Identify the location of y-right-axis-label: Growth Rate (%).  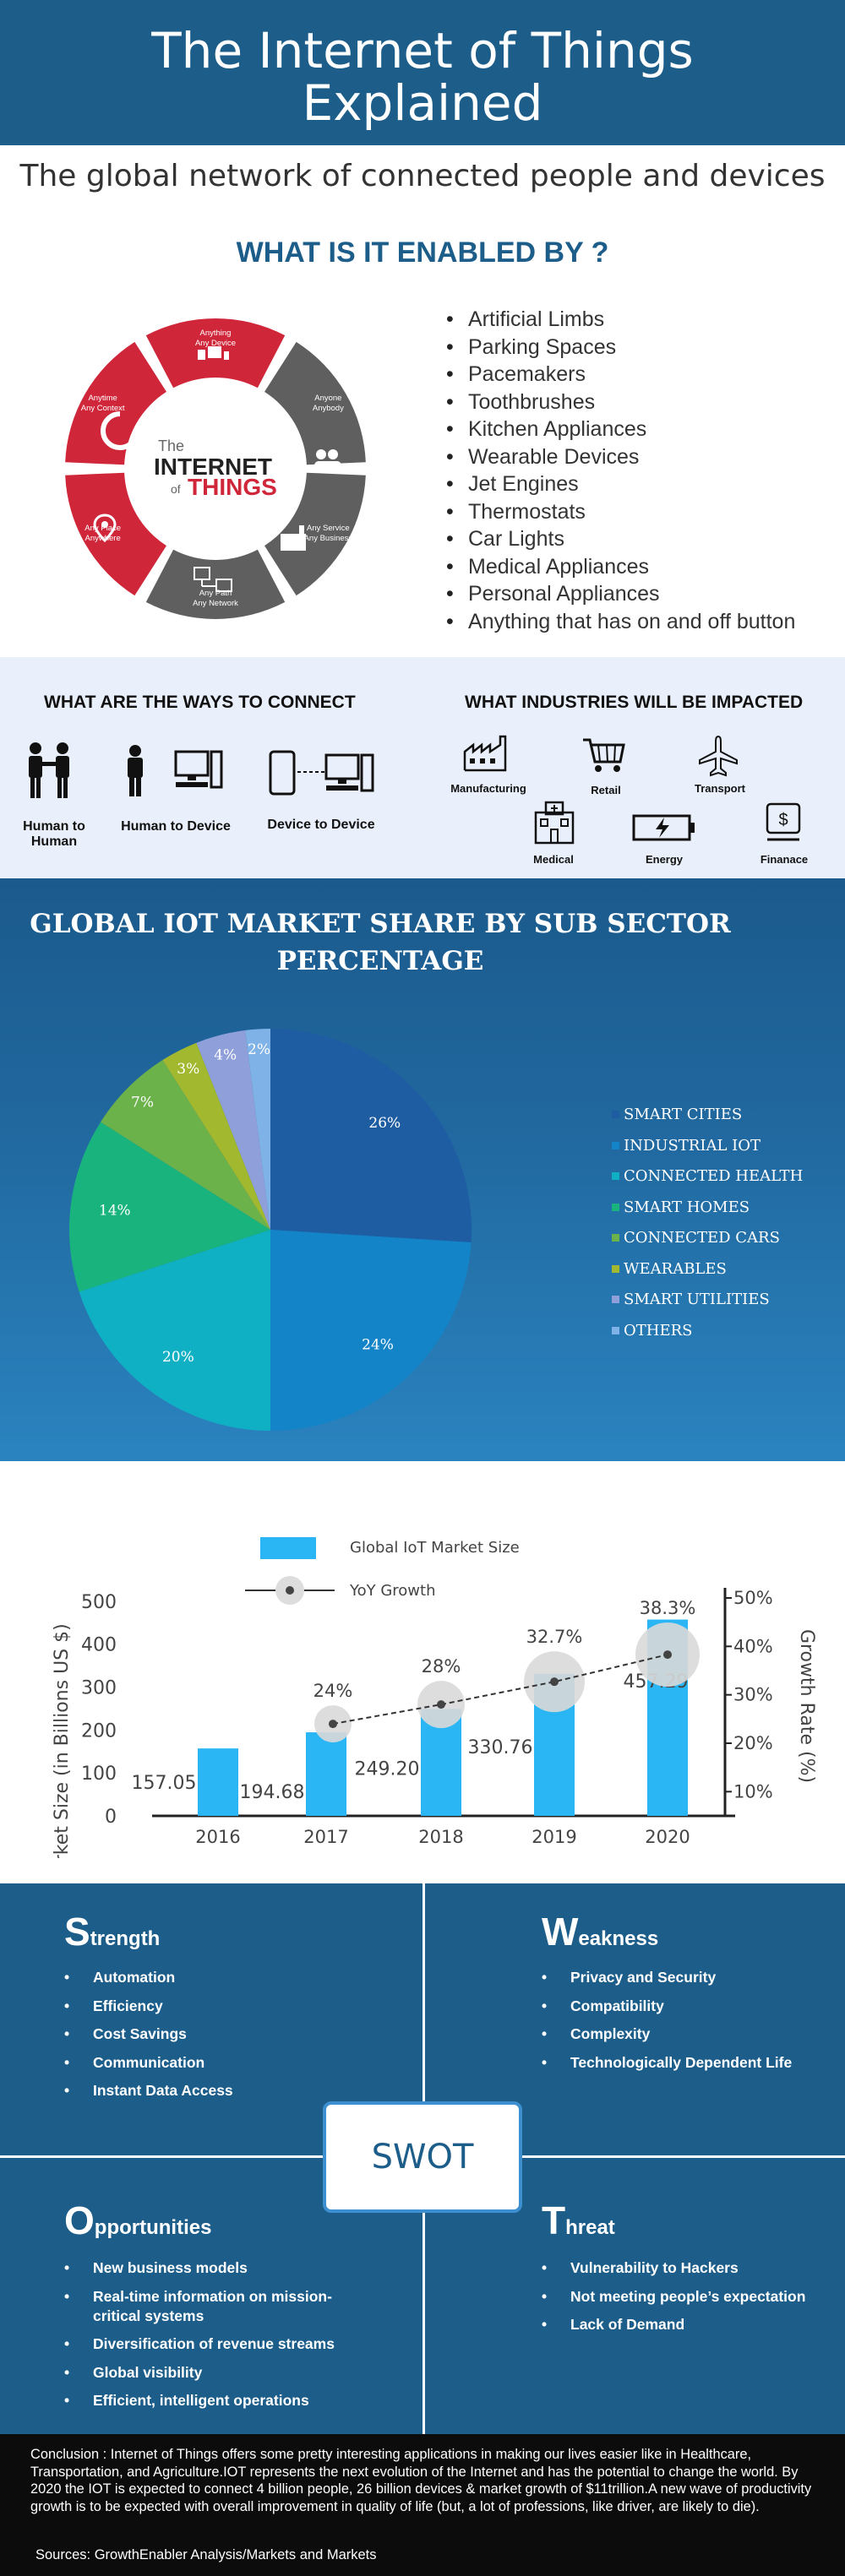
(806, 1706).